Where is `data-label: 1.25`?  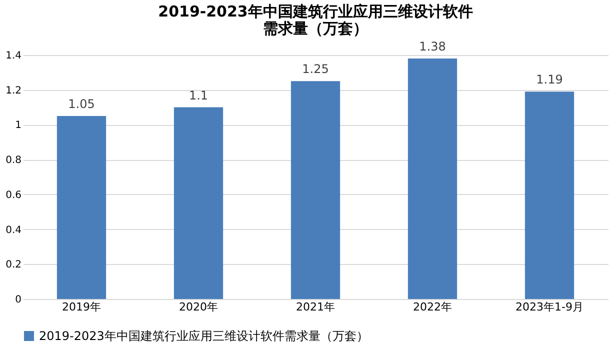
data-label: 1.25 is located at coordinates (315, 69).